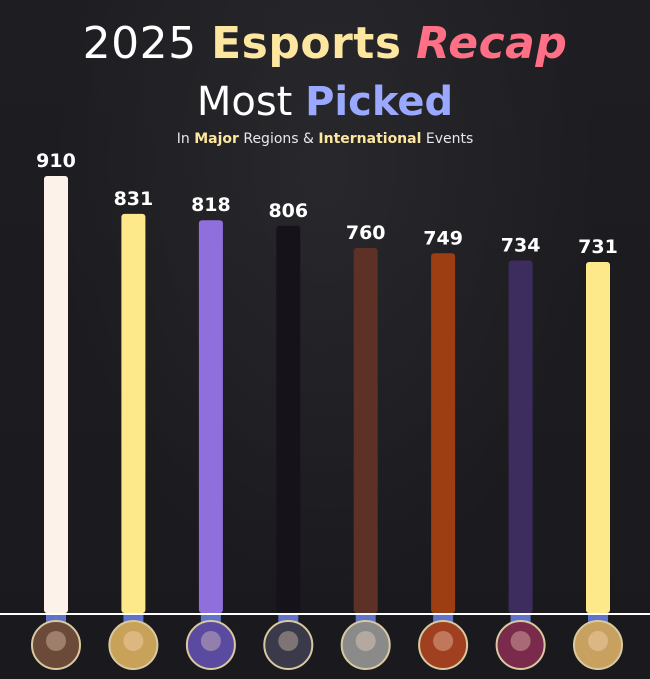  What do you see at coordinates (449, 139) in the screenshot?
I see `subtitle-events: Events` at bounding box center [449, 139].